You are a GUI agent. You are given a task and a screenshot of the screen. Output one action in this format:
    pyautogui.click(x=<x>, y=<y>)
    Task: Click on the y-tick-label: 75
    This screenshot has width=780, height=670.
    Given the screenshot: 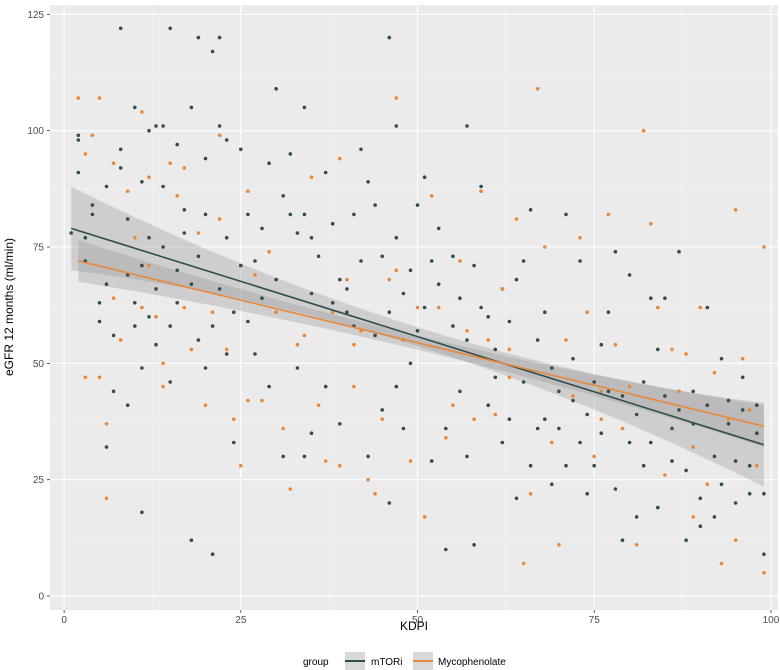 What is the action you would take?
    pyautogui.click(x=39, y=248)
    